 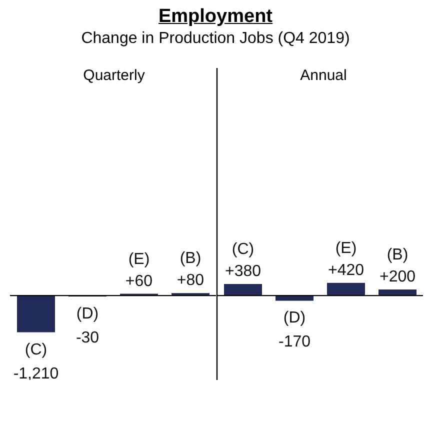 I want to click on text: Annual, so click(x=323, y=75).